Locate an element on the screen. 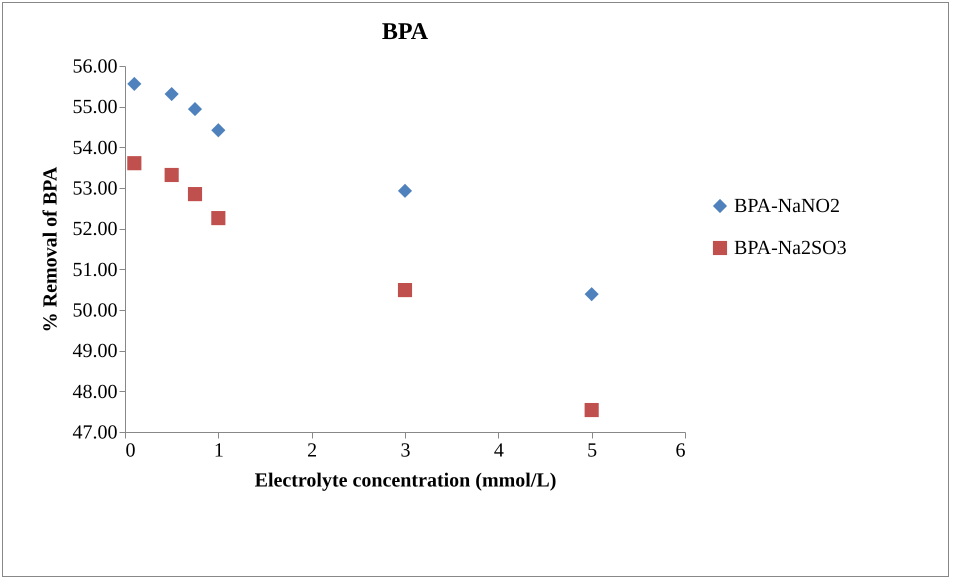 The image size is (955, 583). x-tick-label: 2 is located at coordinates (312, 451).